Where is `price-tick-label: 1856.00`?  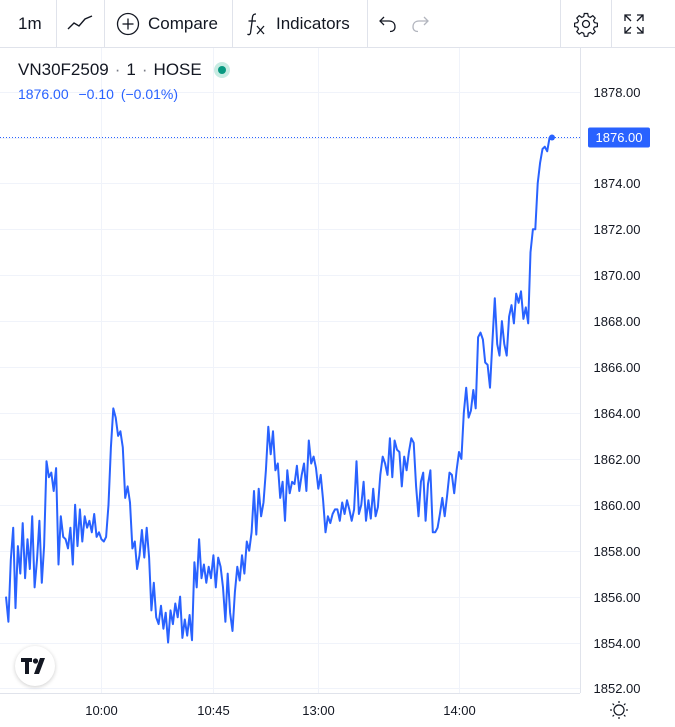
price-tick-label: 1856.00 is located at coordinates (617, 597).